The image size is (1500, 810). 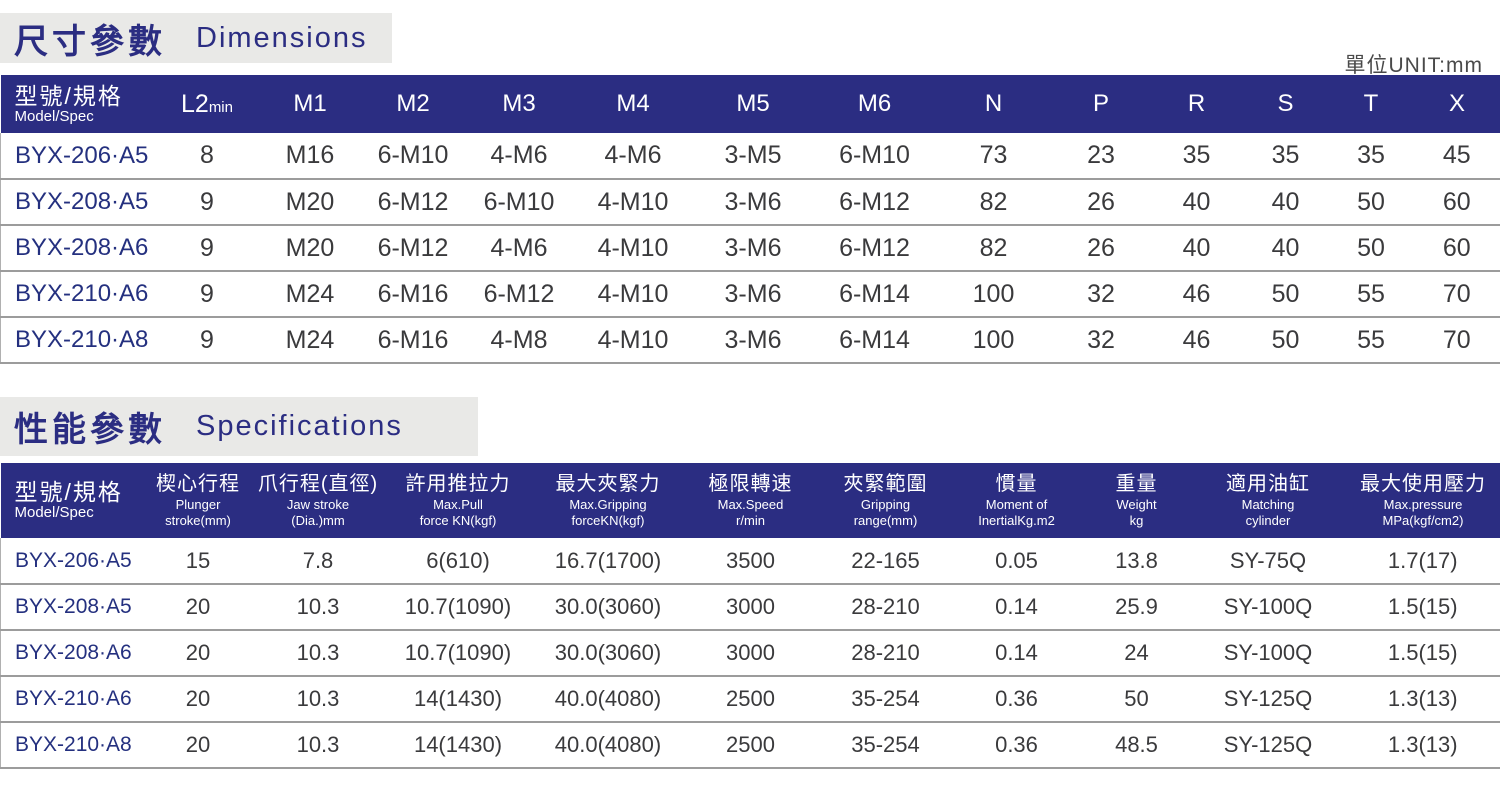 I want to click on value-cell: 3-M5, so click(x=753, y=156).